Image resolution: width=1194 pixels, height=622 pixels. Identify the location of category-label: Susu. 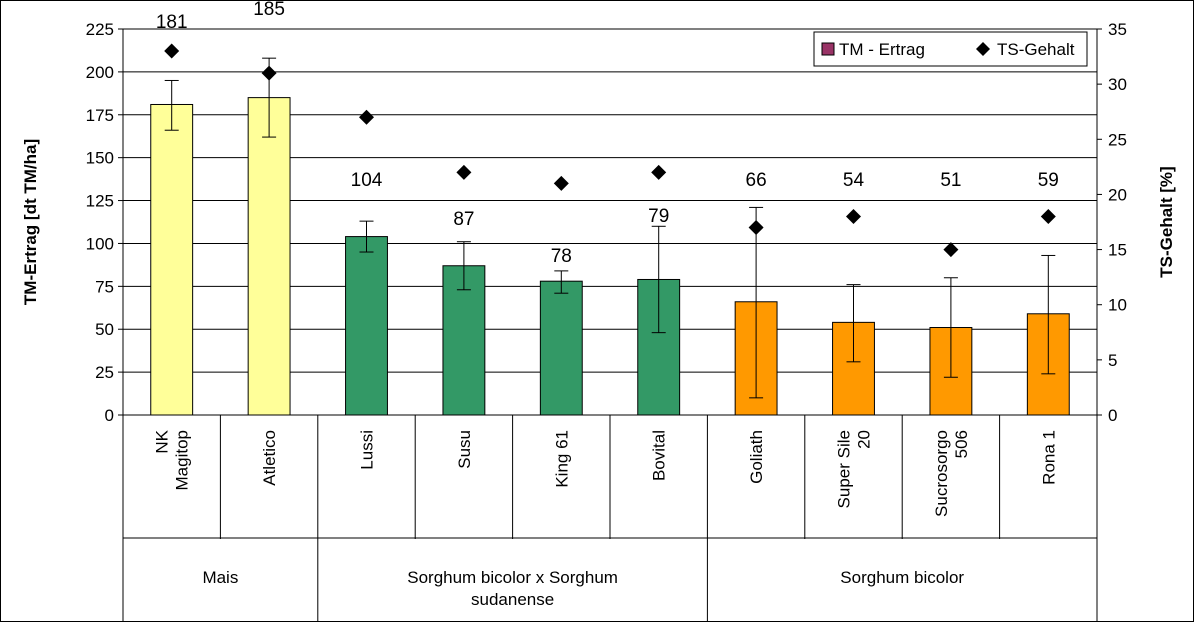
(464, 449).